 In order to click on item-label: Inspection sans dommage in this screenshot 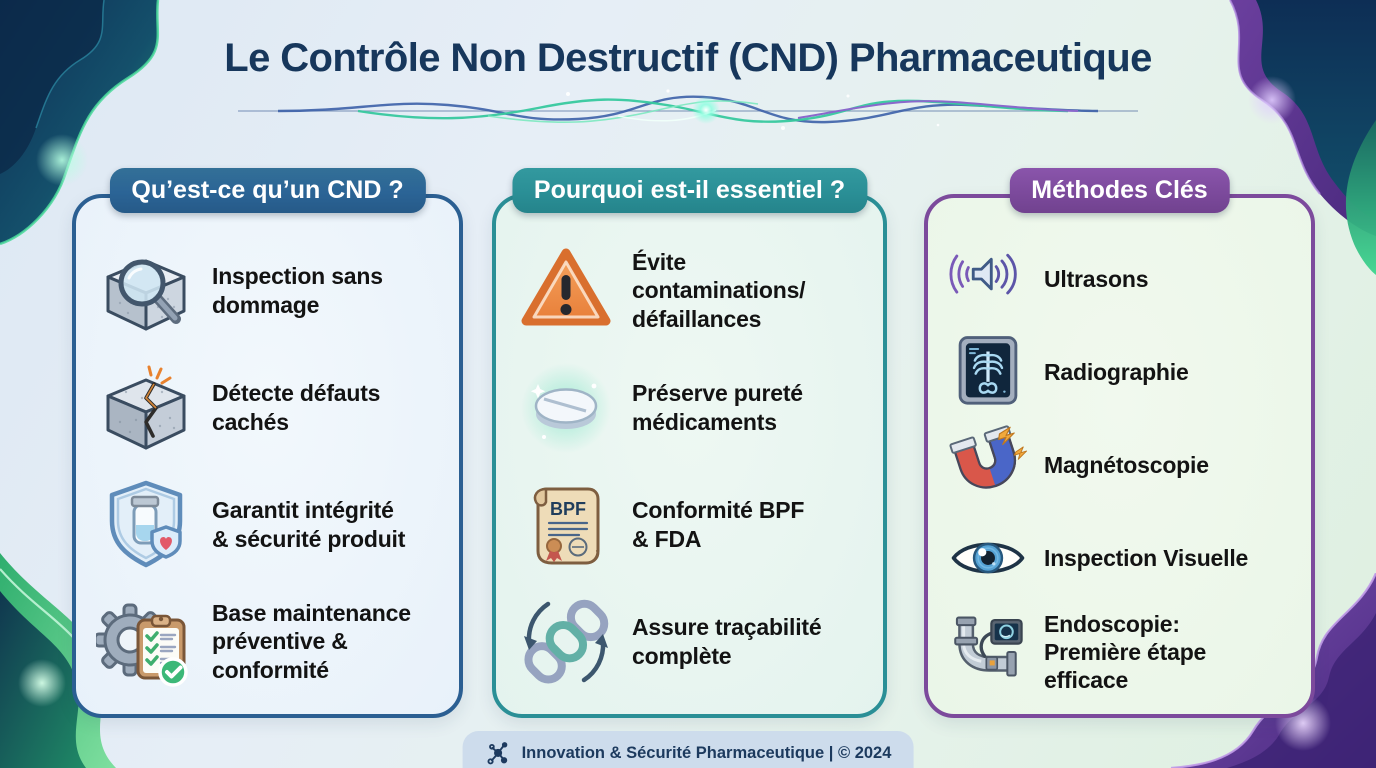, I will do `click(297, 290)`.